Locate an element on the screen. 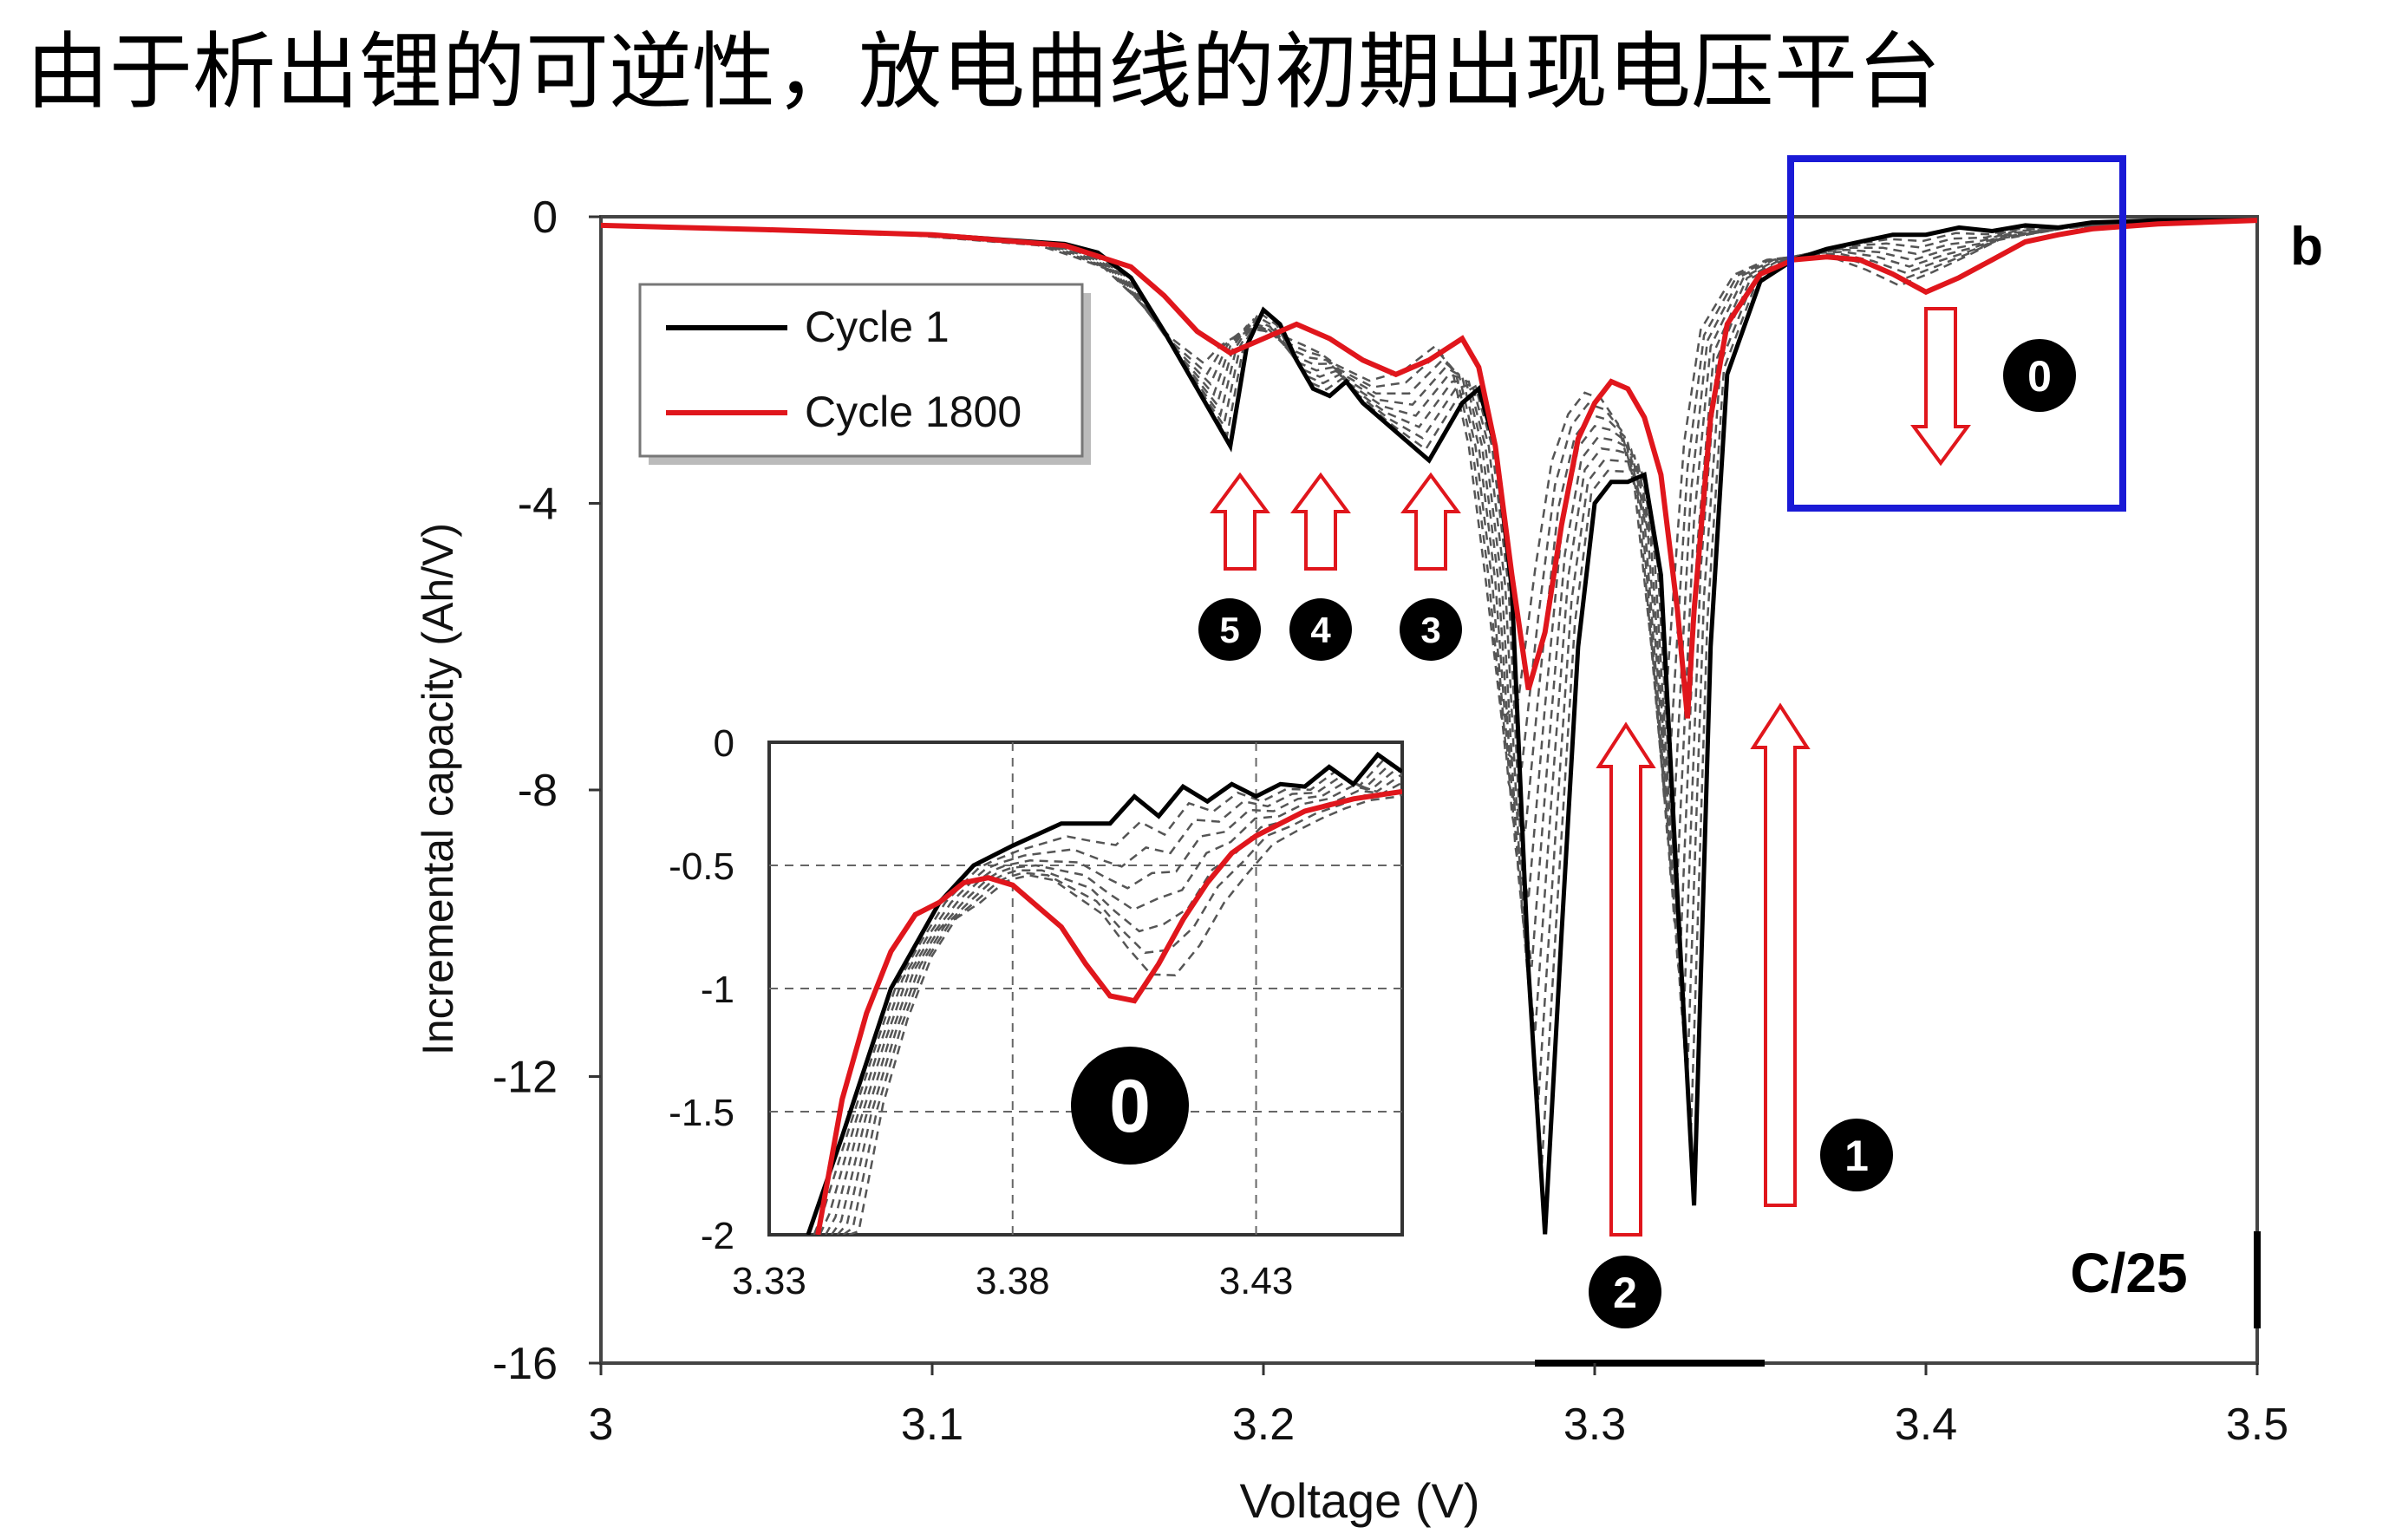 This screenshot has height=1540, width=2389. marker-label: 0 is located at coordinates (2039, 376).